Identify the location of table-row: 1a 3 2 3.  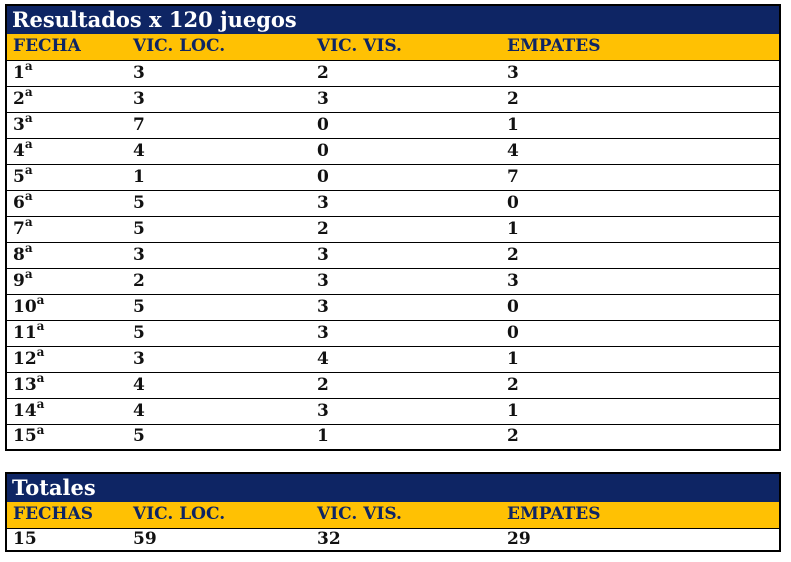
(393, 73).